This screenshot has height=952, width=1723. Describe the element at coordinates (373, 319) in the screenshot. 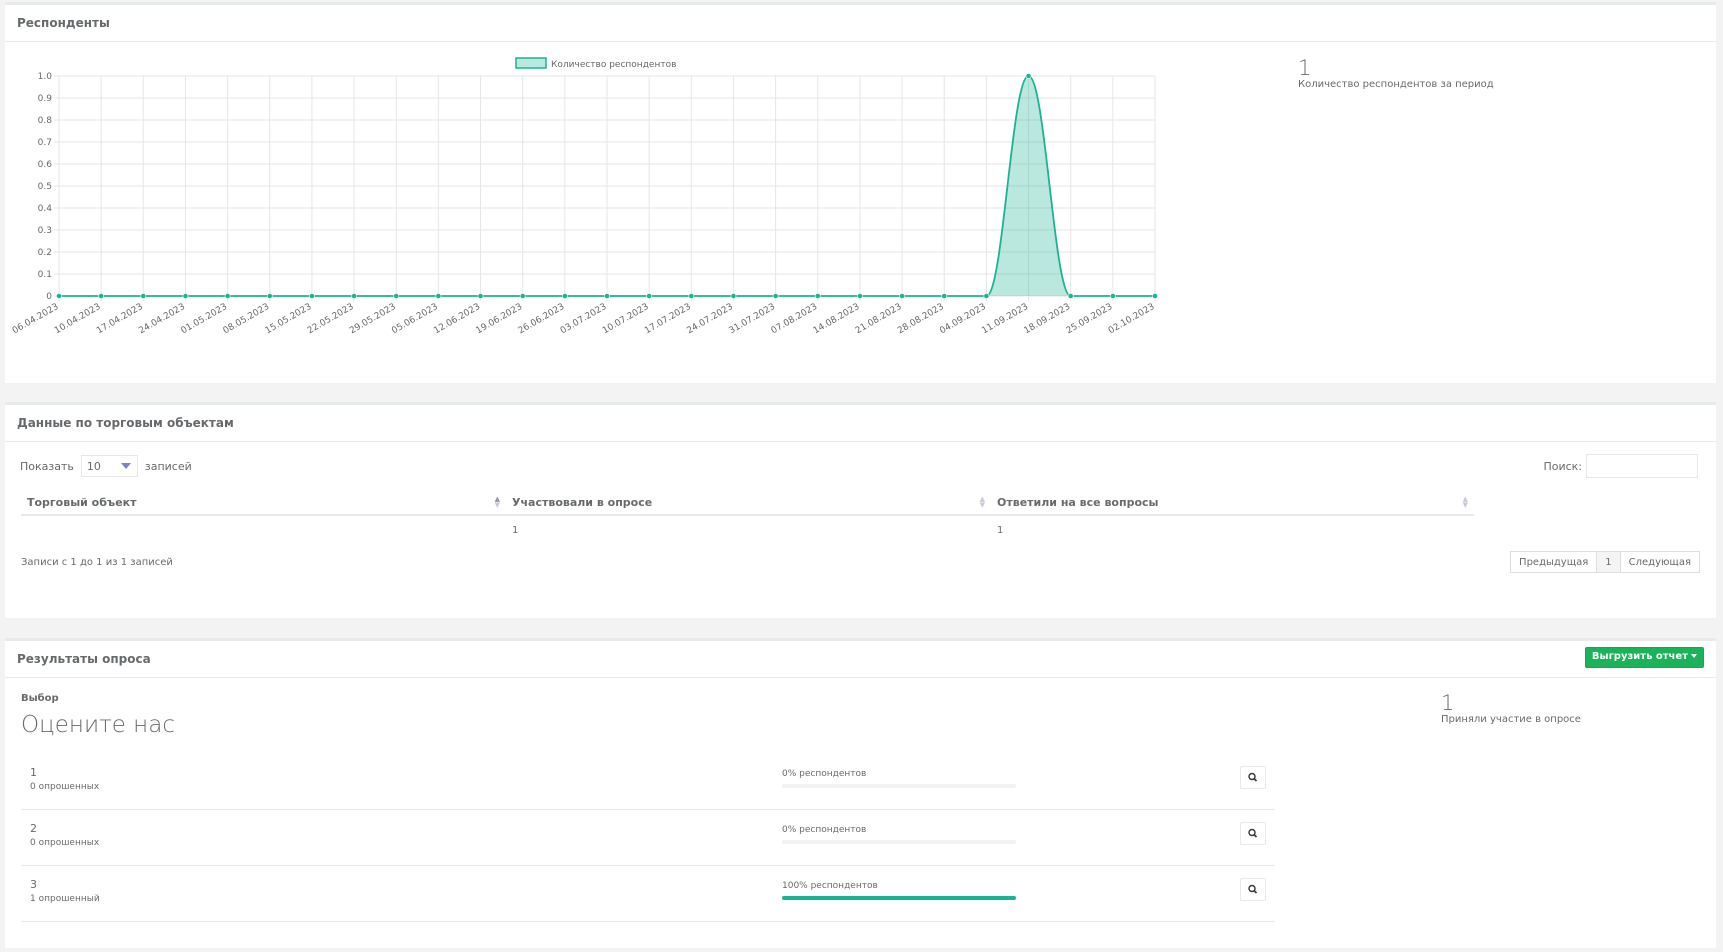

I see `x-tick-label: 29.05.2023` at that location.